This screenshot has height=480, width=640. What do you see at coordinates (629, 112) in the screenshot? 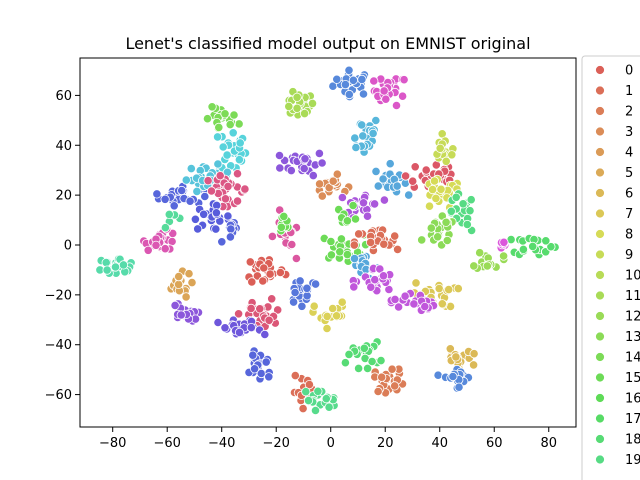
I see `legend-label: 2` at bounding box center [629, 112].